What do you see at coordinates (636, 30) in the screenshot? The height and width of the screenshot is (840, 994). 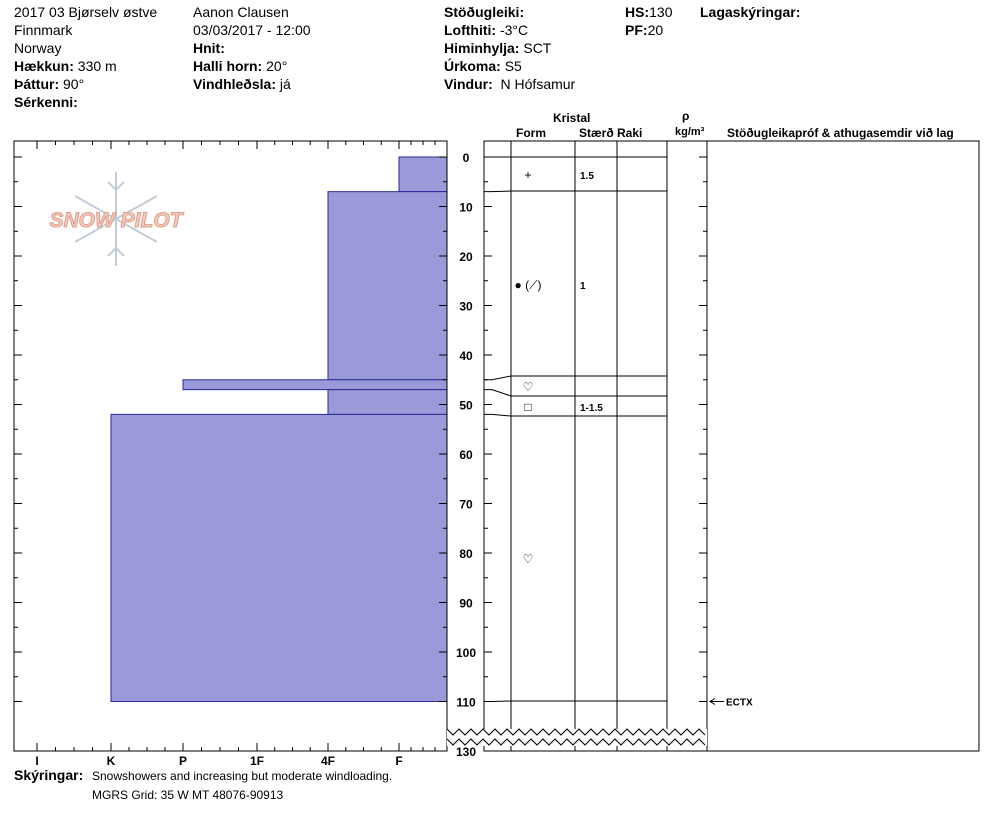 I see `pf-label: PF:` at bounding box center [636, 30].